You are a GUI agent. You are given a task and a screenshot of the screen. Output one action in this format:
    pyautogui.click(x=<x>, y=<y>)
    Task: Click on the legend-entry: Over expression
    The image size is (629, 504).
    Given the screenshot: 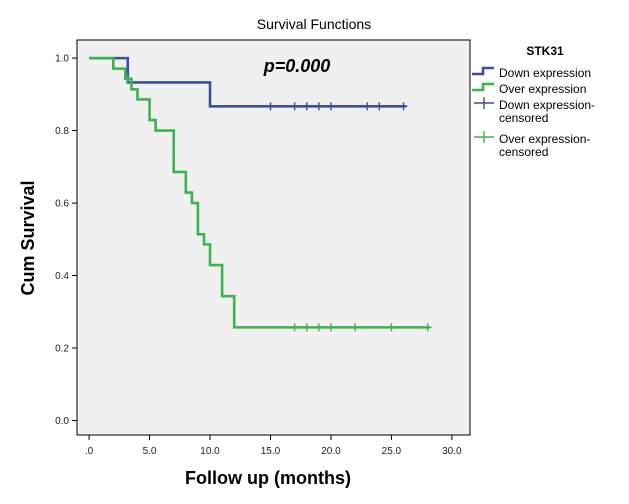 What is the action you would take?
    pyautogui.click(x=529, y=89)
    